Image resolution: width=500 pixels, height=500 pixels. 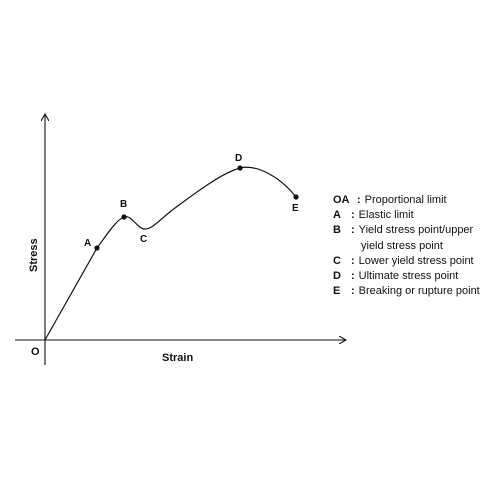 I want to click on legend-row-c: C : Lower yield stress point, so click(x=406, y=261).